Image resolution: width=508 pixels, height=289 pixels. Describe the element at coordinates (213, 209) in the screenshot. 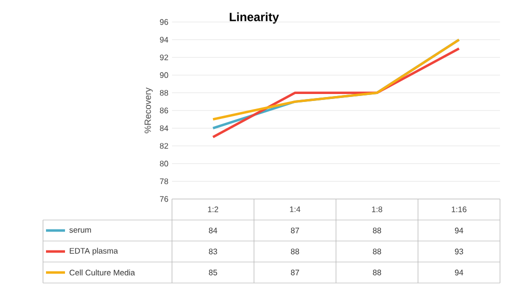

I see `x-tick-label: 1:2` at that location.